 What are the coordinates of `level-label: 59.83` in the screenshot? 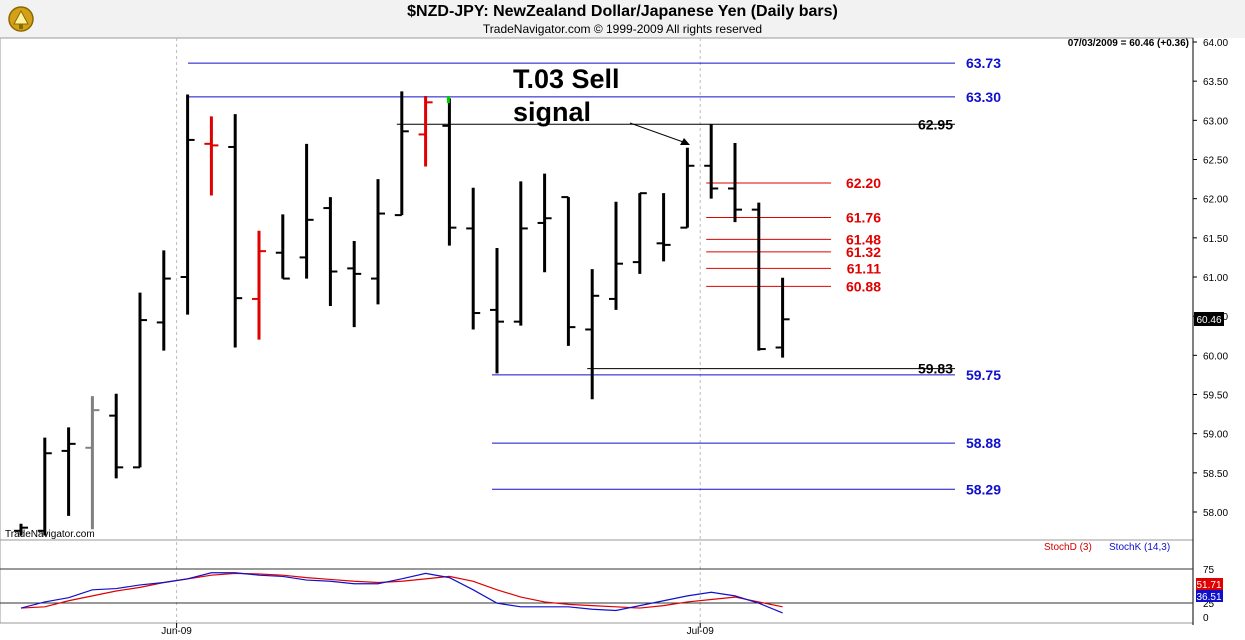 It's located at (935, 369).